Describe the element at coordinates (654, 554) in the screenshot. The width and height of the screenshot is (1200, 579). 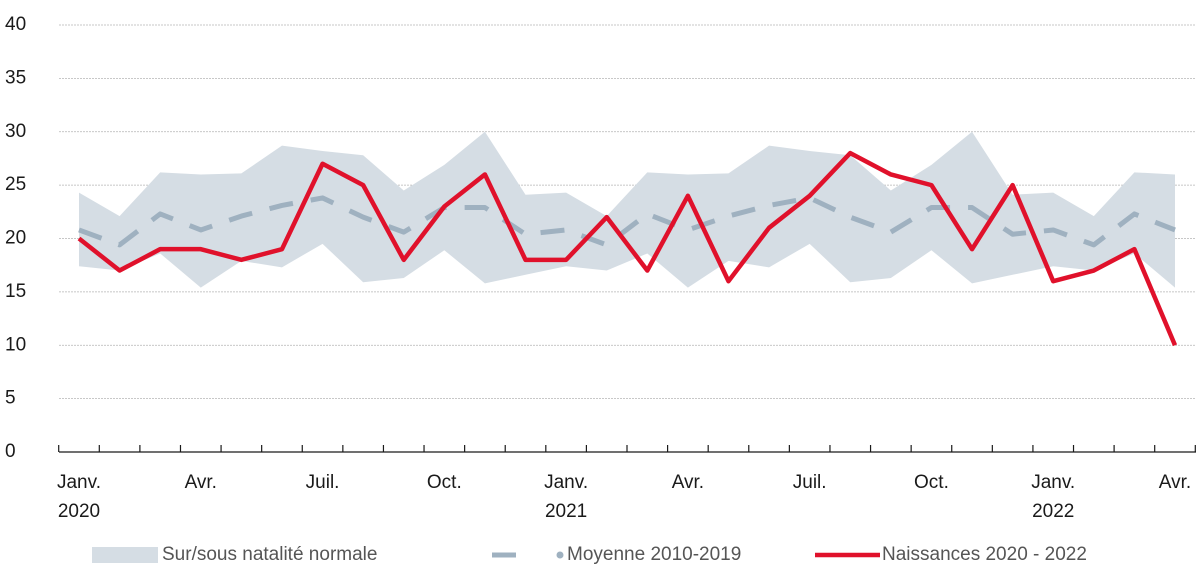
I see `legend-label: Moyenne 2010-2019` at that location.